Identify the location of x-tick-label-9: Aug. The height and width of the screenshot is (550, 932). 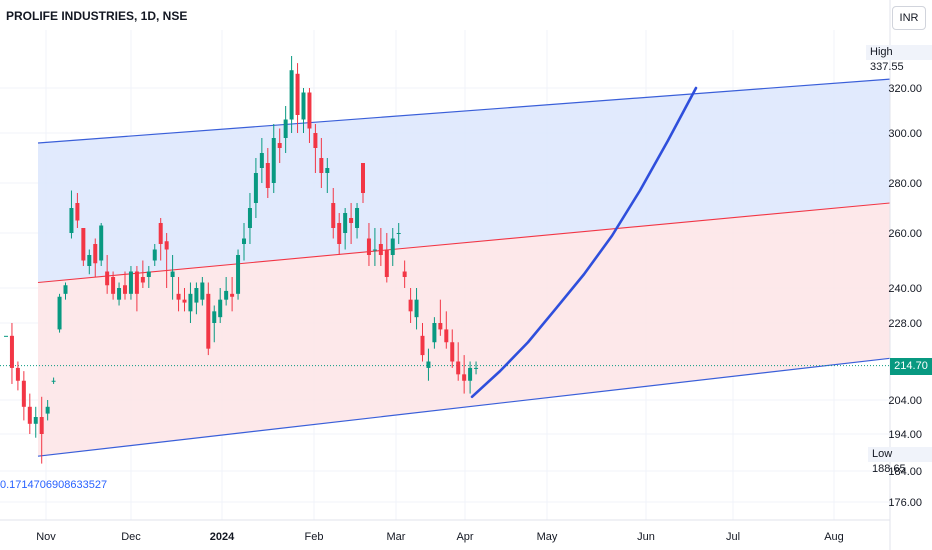
(834, 537).